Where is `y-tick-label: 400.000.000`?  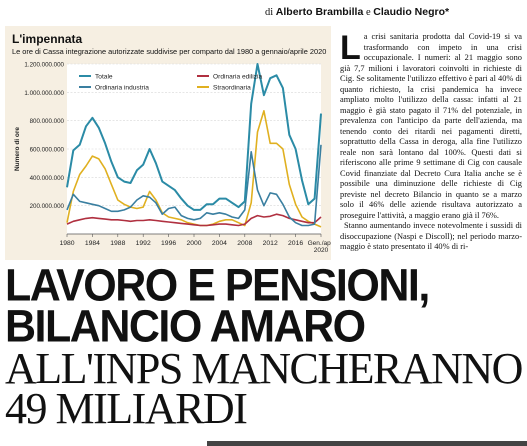 y-tick-label: 400.000.000 is located at coordinates (47, 178).